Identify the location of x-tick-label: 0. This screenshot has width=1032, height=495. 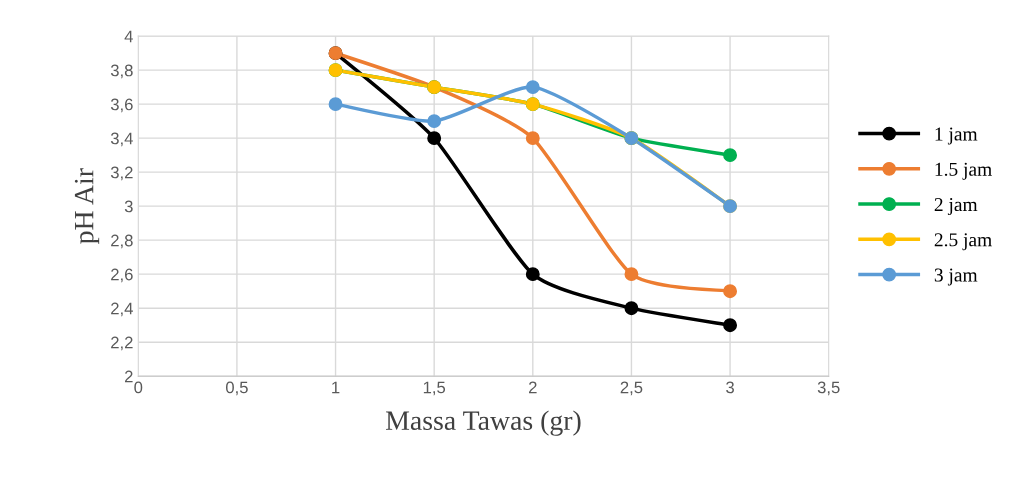
(138, 387).